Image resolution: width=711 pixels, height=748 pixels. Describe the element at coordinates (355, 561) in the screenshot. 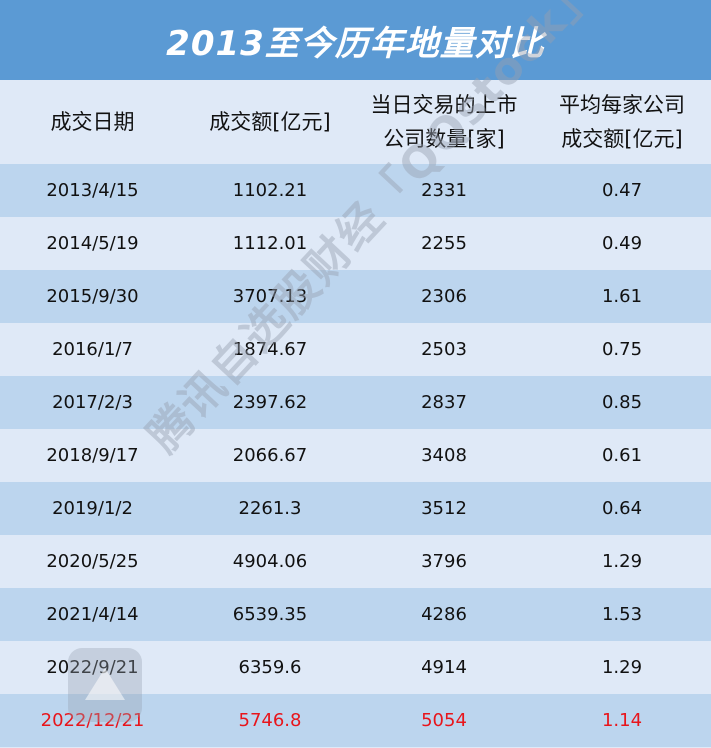

I see `table-row: 2020/5/25 4904.06 3796 1.29` at that location.